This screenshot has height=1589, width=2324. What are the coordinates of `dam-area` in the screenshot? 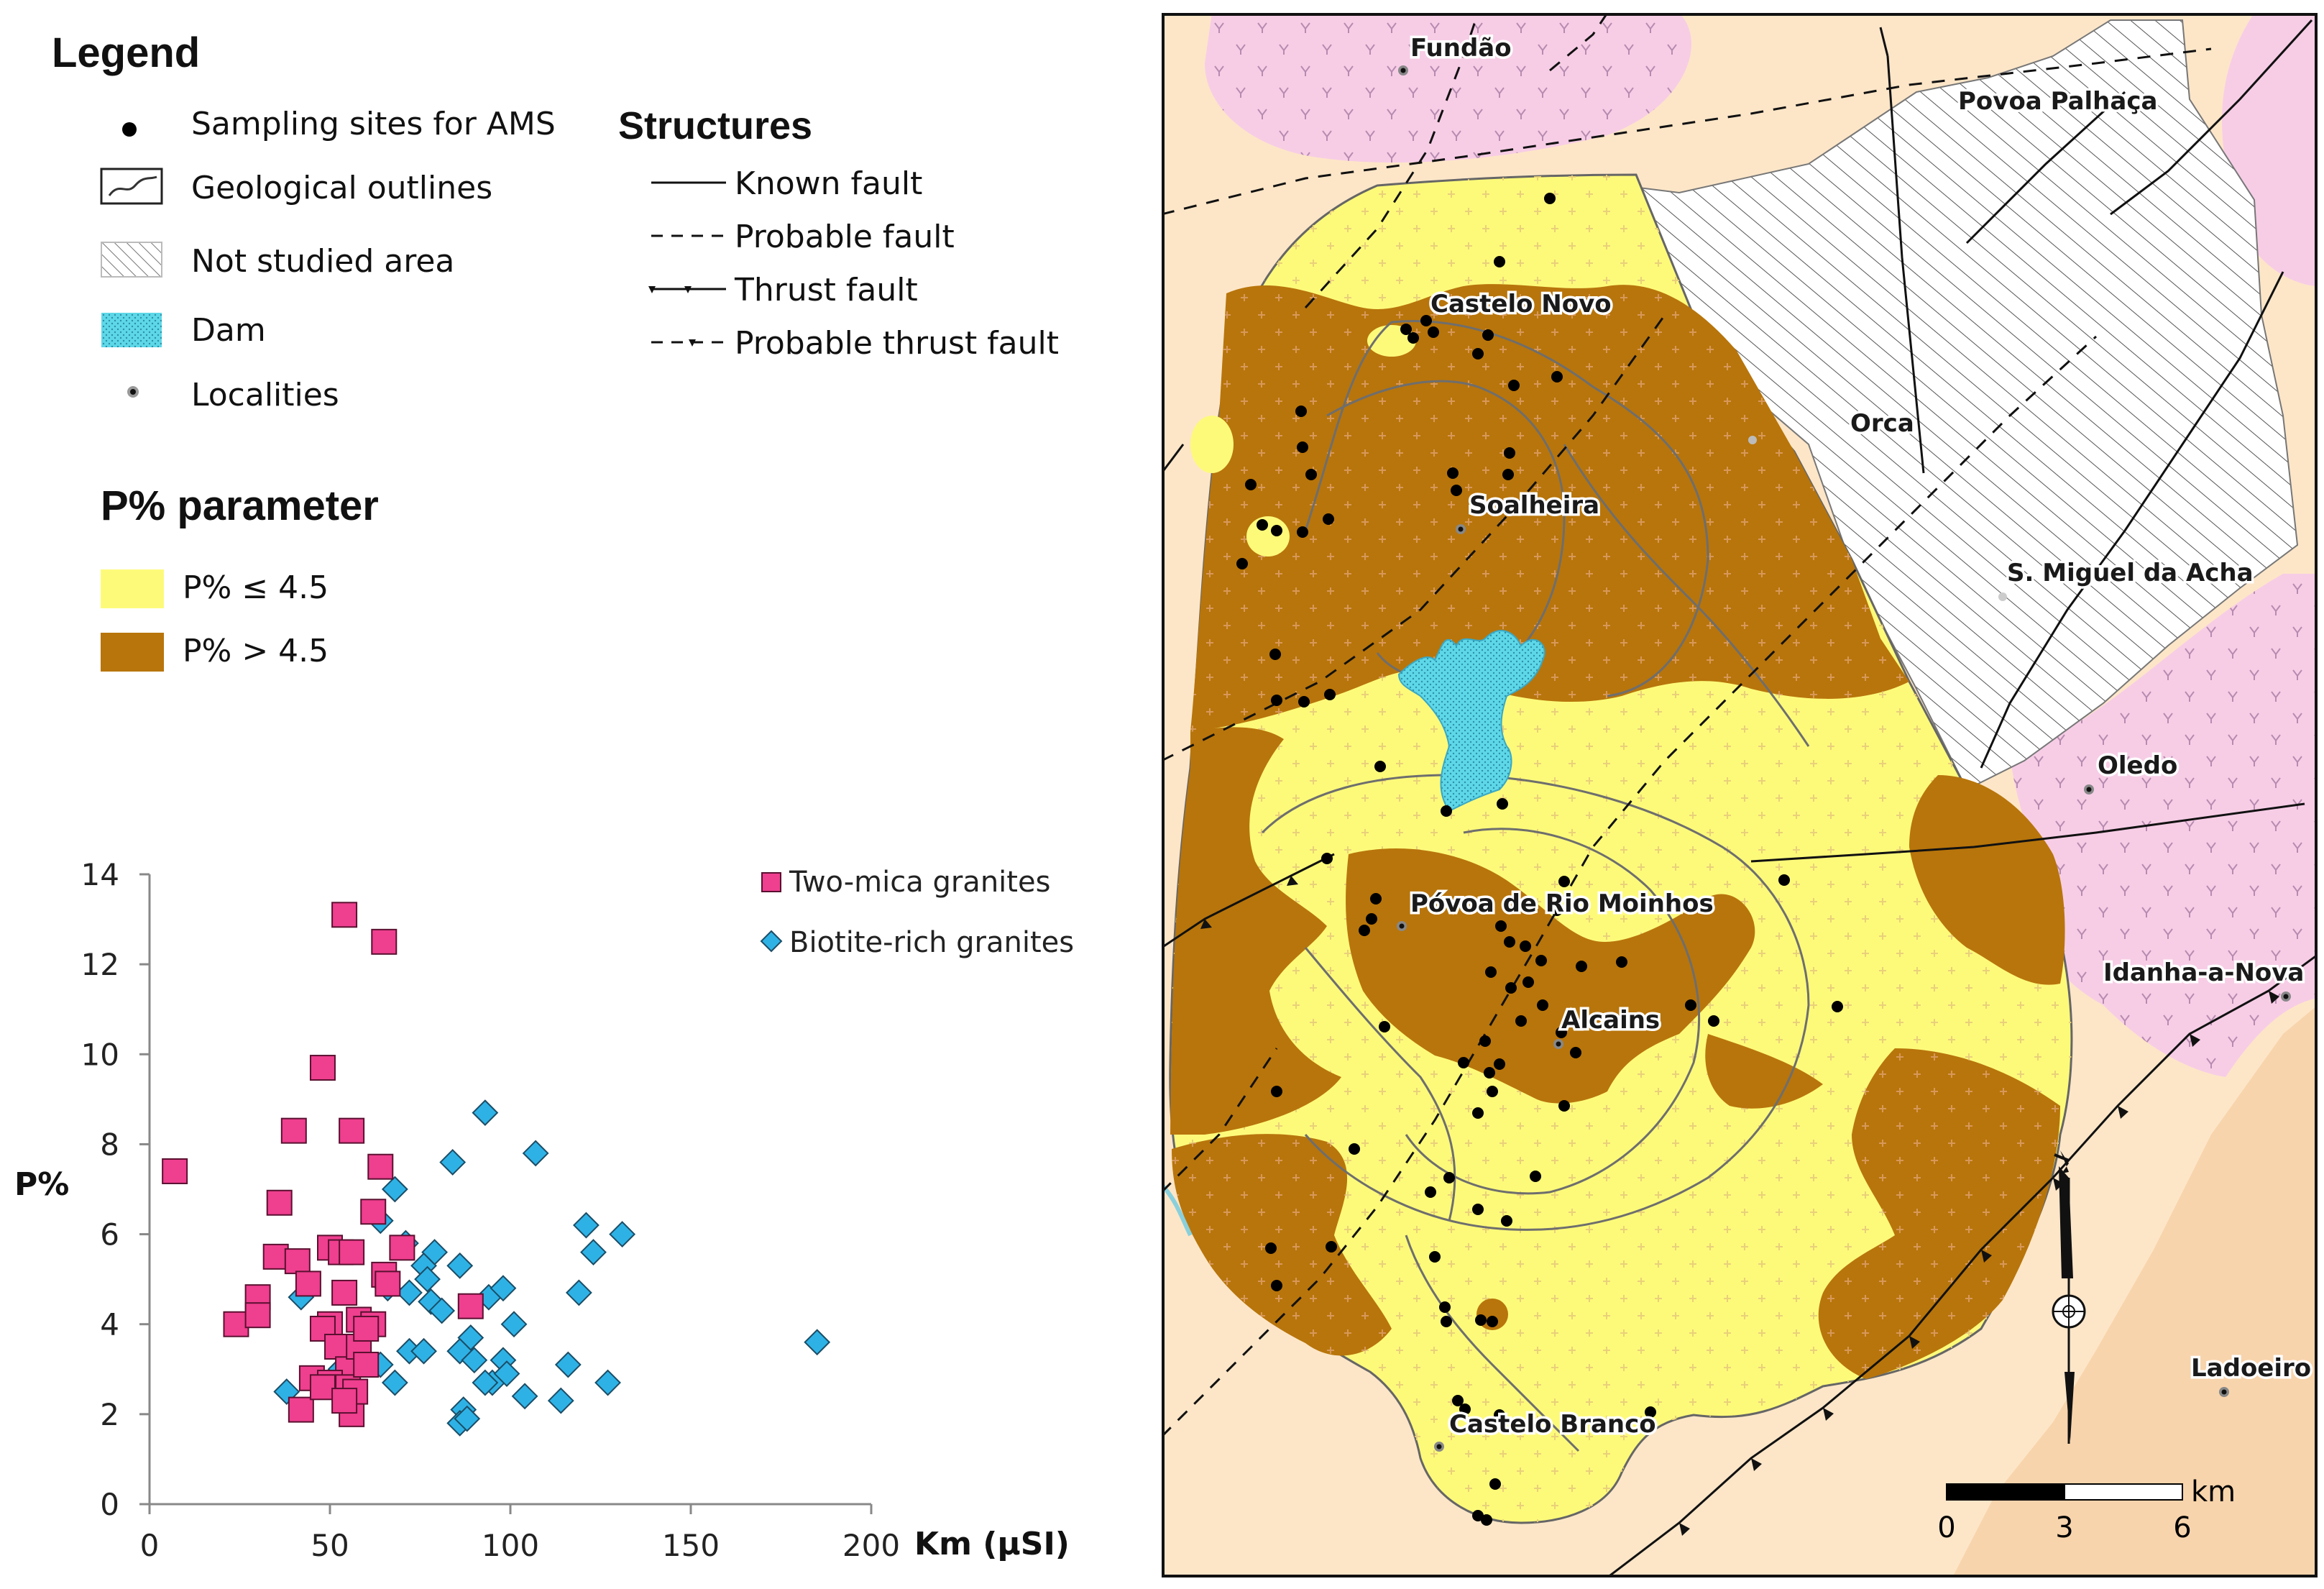 It's located at (1471, 721).